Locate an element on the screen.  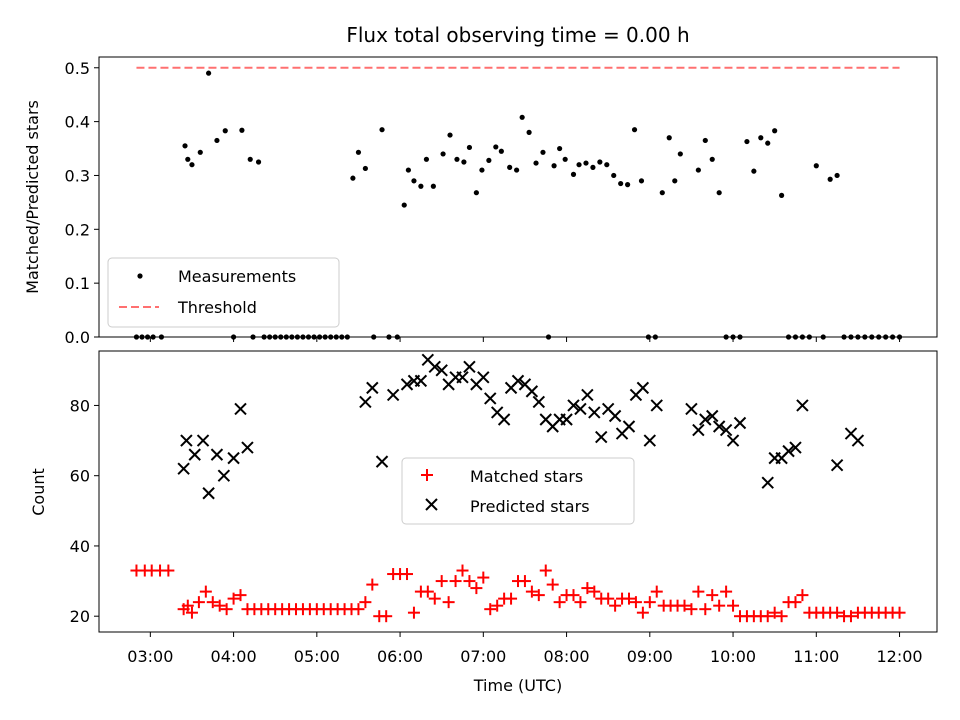
top-y-axis-label: Matched/Predicted stars is located at coordinates (32, 197).